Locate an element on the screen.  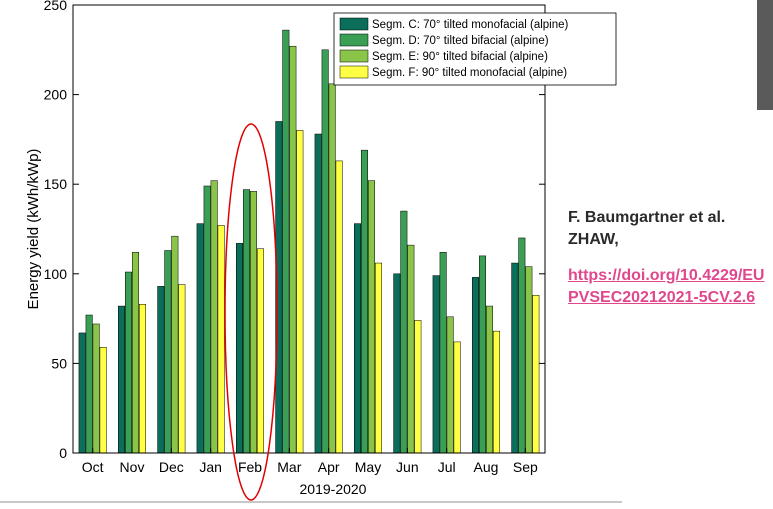
legend-label: Segm. F: 90° tilted monofacial (alpine) is located at coordinates (469, 73).